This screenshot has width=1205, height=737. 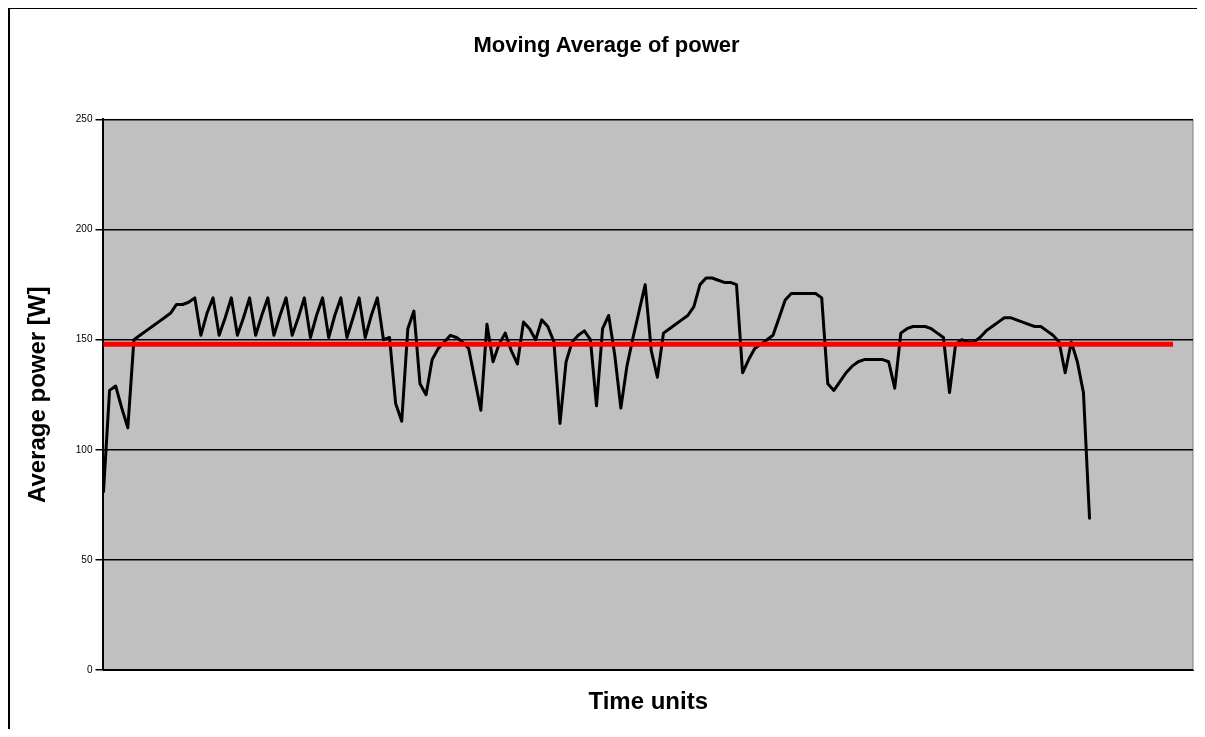 I want to click on y-axis-title: Average power [W], so click(x=37, y=395).